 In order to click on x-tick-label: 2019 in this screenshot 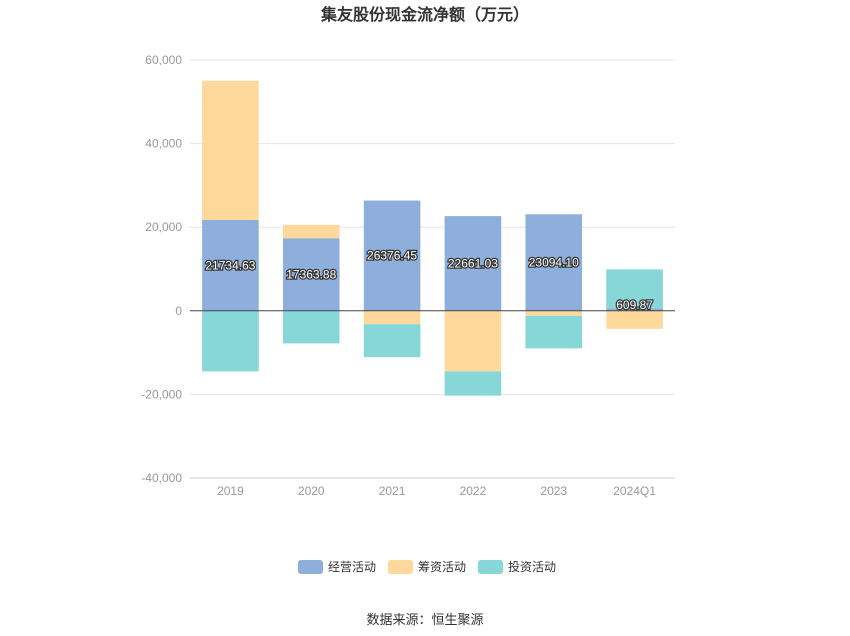, I will do `click(230, 491)`.